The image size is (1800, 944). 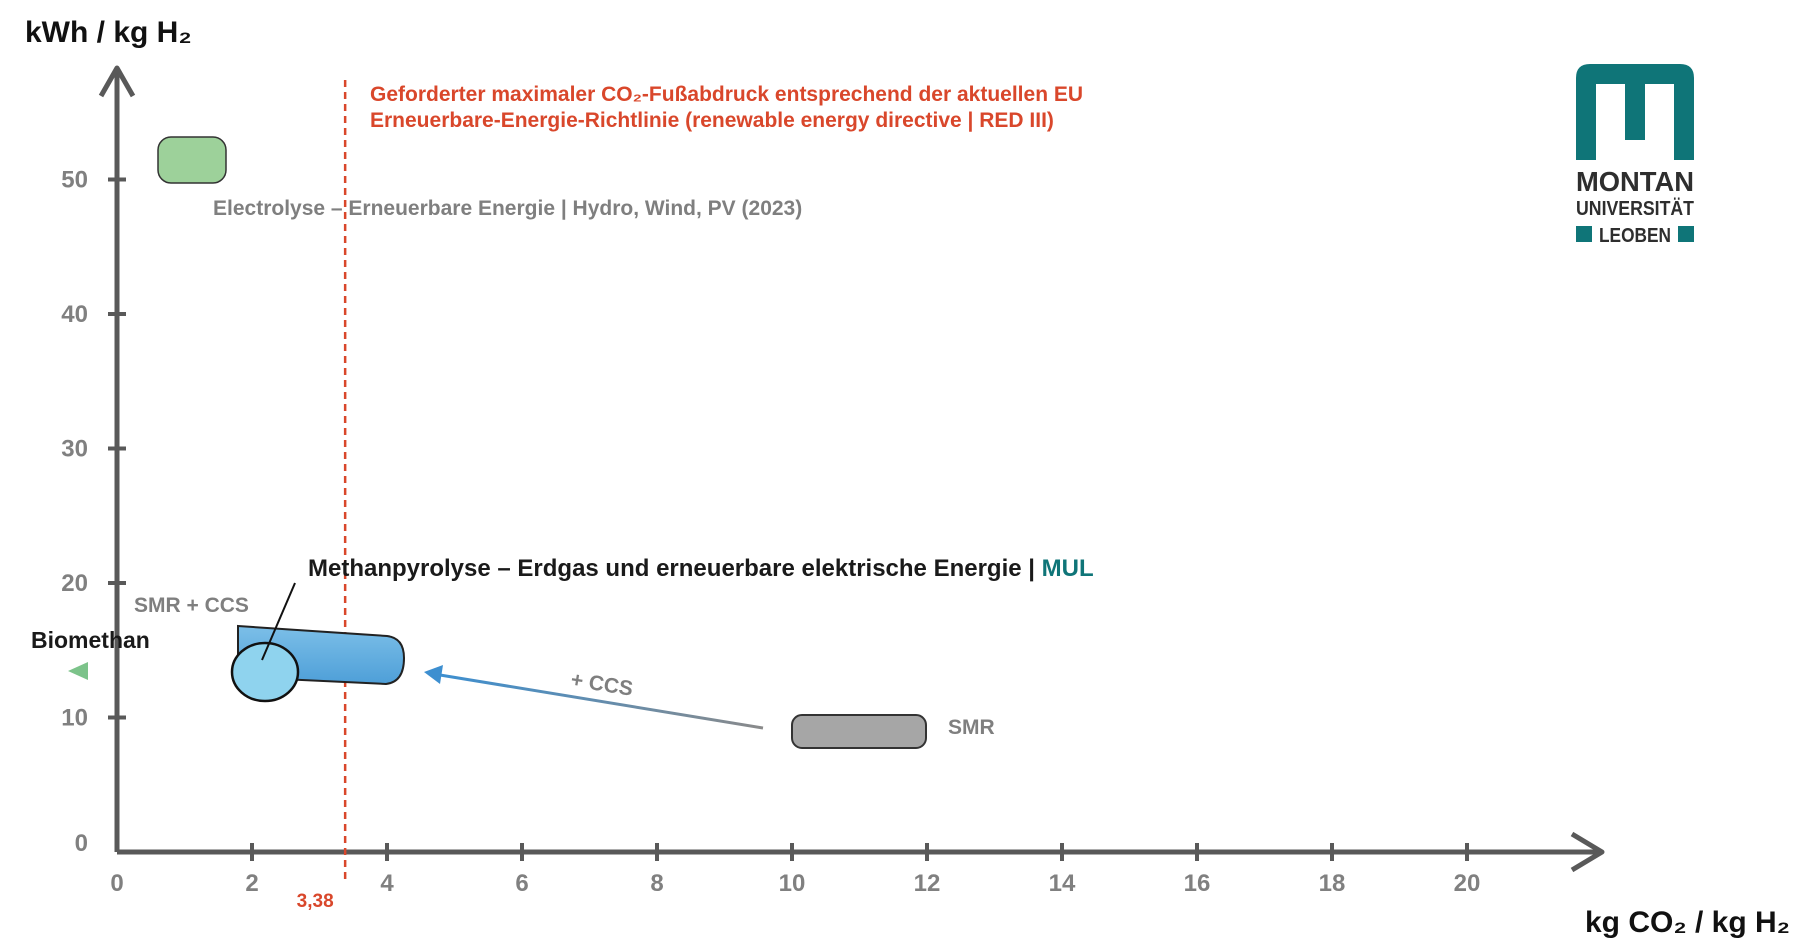 What do you see at coordinates (859, 731) in the screenshot?
I see `smr-region` at bounding box center [859, 731].